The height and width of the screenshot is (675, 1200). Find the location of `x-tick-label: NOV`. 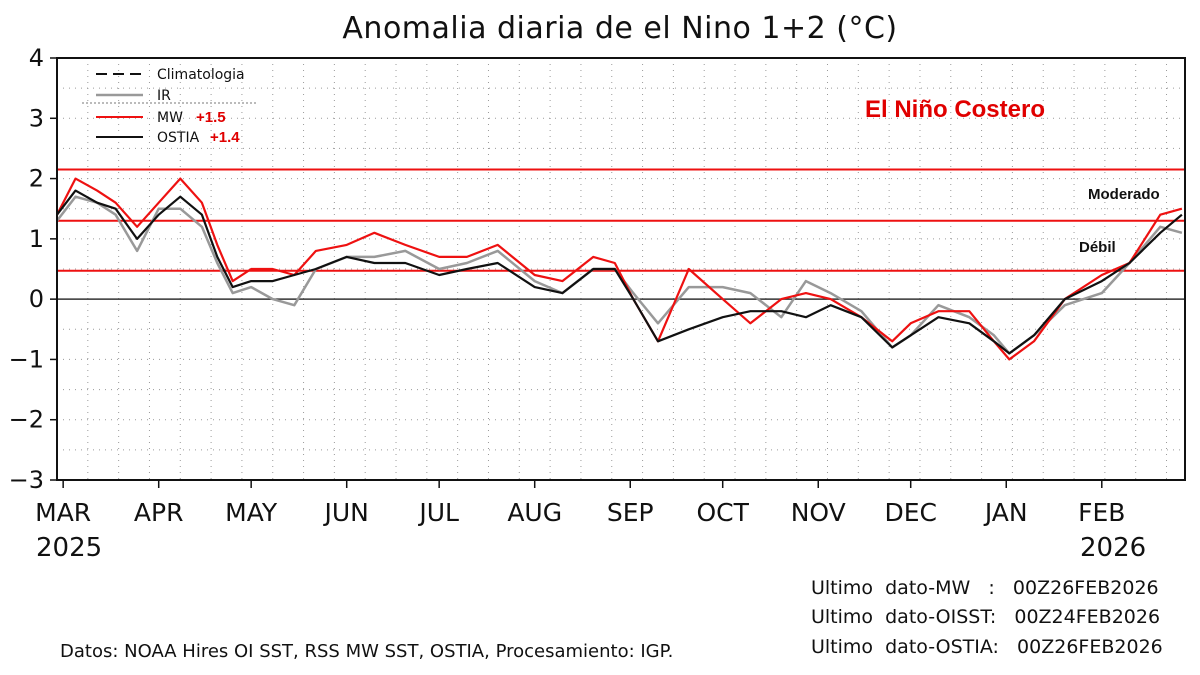

x-tick-label: NOV is located at coordinates (818, 512).